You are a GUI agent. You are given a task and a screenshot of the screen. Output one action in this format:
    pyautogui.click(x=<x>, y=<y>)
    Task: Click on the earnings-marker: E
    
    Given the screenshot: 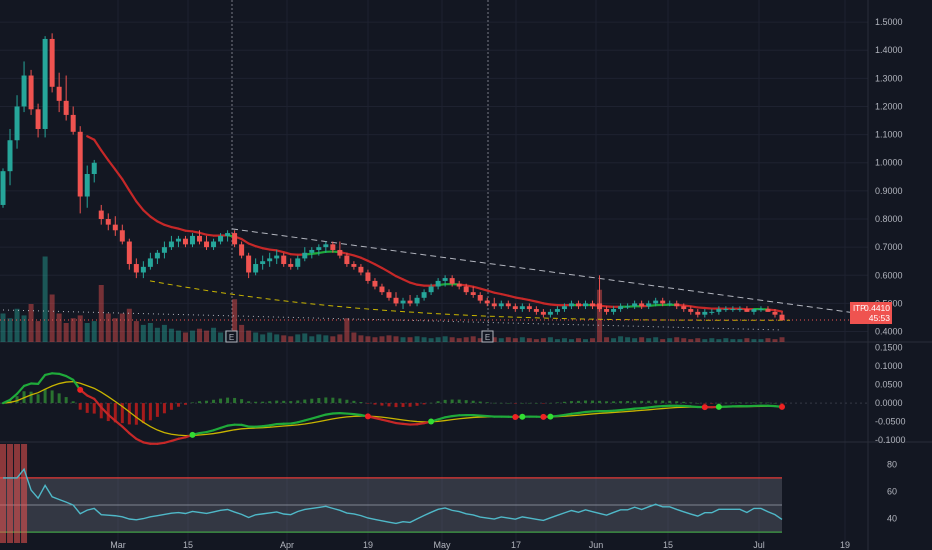 What is the action you would take?
    pyautogui.click(x=487, y=336)
    